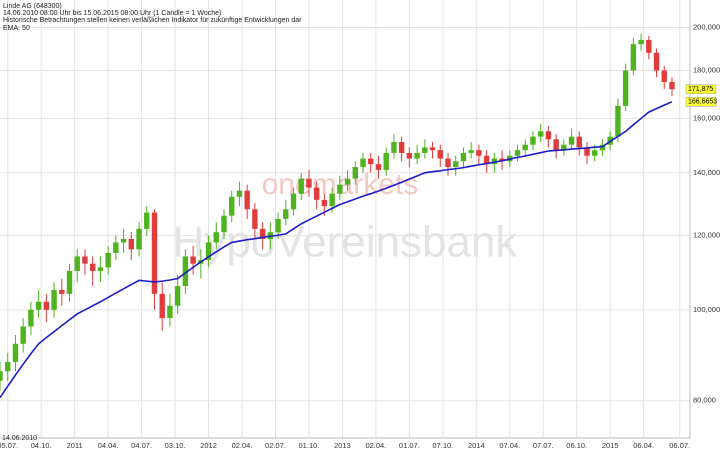 The image size is (720, 451). I want to click on y-tick-label: 160,000, so click(706, 117).